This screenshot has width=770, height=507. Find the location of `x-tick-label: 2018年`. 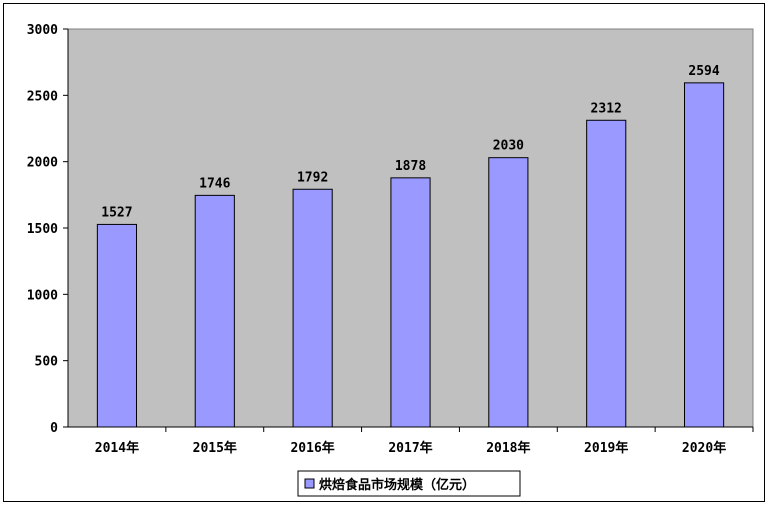

x-tick-label: 2018年 is located at coordinates (508, 448).